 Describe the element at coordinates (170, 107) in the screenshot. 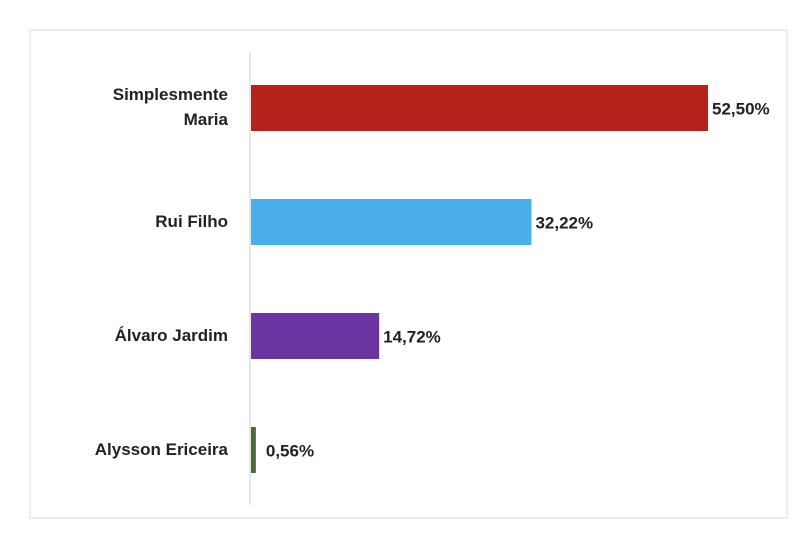

I see `category-label: Simplesmente Maria` at that location.